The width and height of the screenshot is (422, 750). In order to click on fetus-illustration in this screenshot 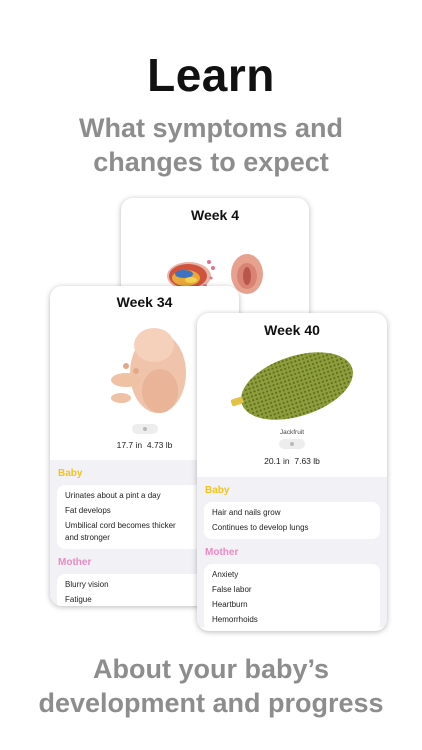, I will do `click(148, 370)`.